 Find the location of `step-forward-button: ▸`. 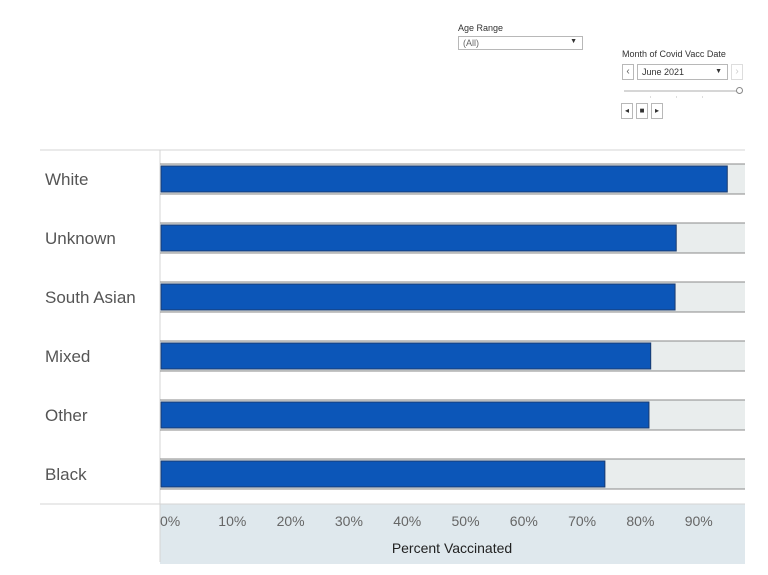

step-forward-button: ▸ is located at coordinates (657, 111).